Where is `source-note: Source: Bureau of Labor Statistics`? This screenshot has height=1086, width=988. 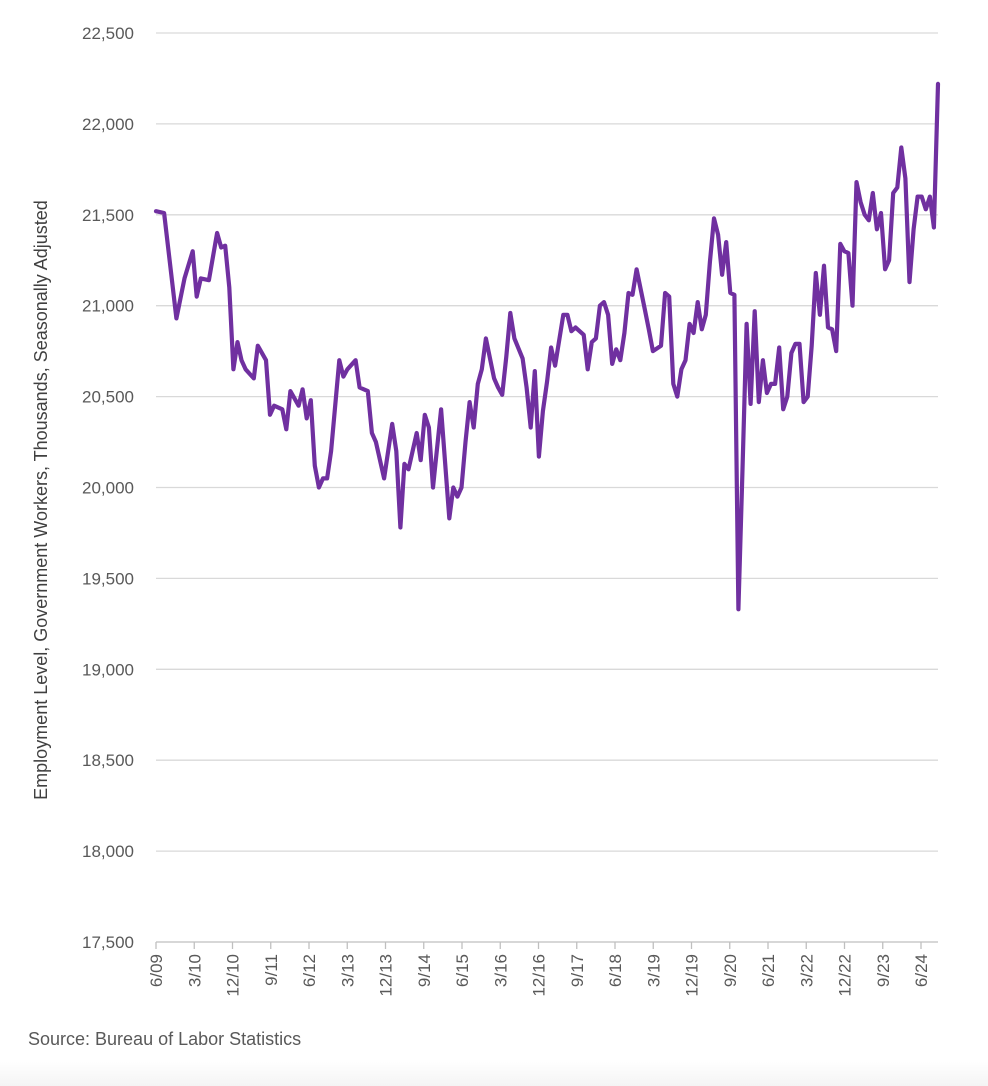
source-note: Source: Bureau of Labor Statistics is located at coordinates (165, 1039).